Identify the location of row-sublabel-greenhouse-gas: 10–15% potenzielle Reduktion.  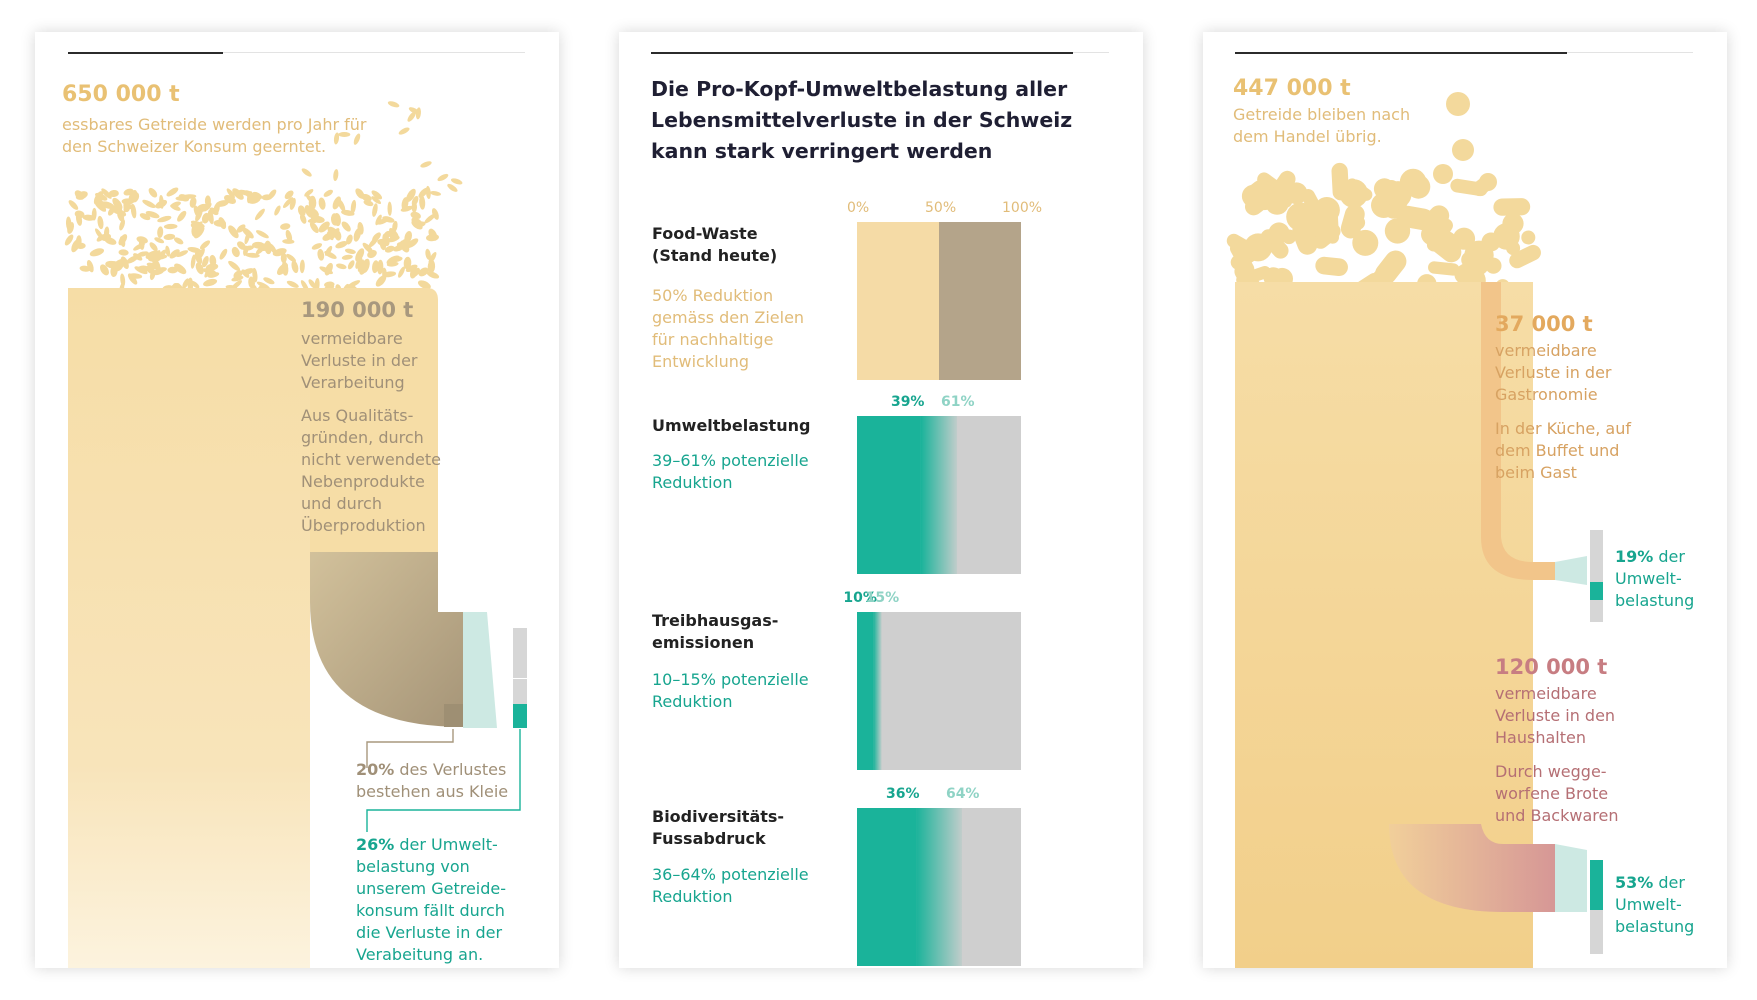
(730, 690).